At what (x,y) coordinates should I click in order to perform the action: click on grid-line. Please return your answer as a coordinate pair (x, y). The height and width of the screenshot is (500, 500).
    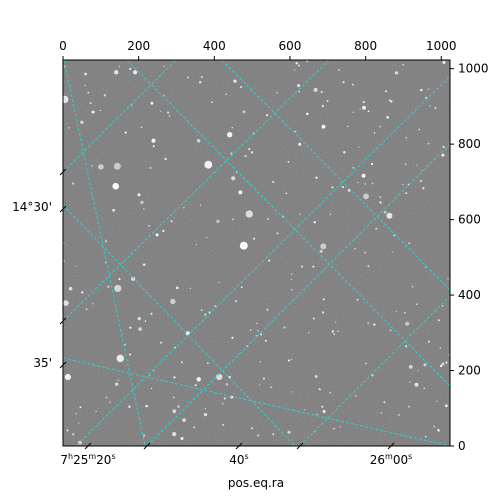
    Looking at the image, I should click on (104, 253).